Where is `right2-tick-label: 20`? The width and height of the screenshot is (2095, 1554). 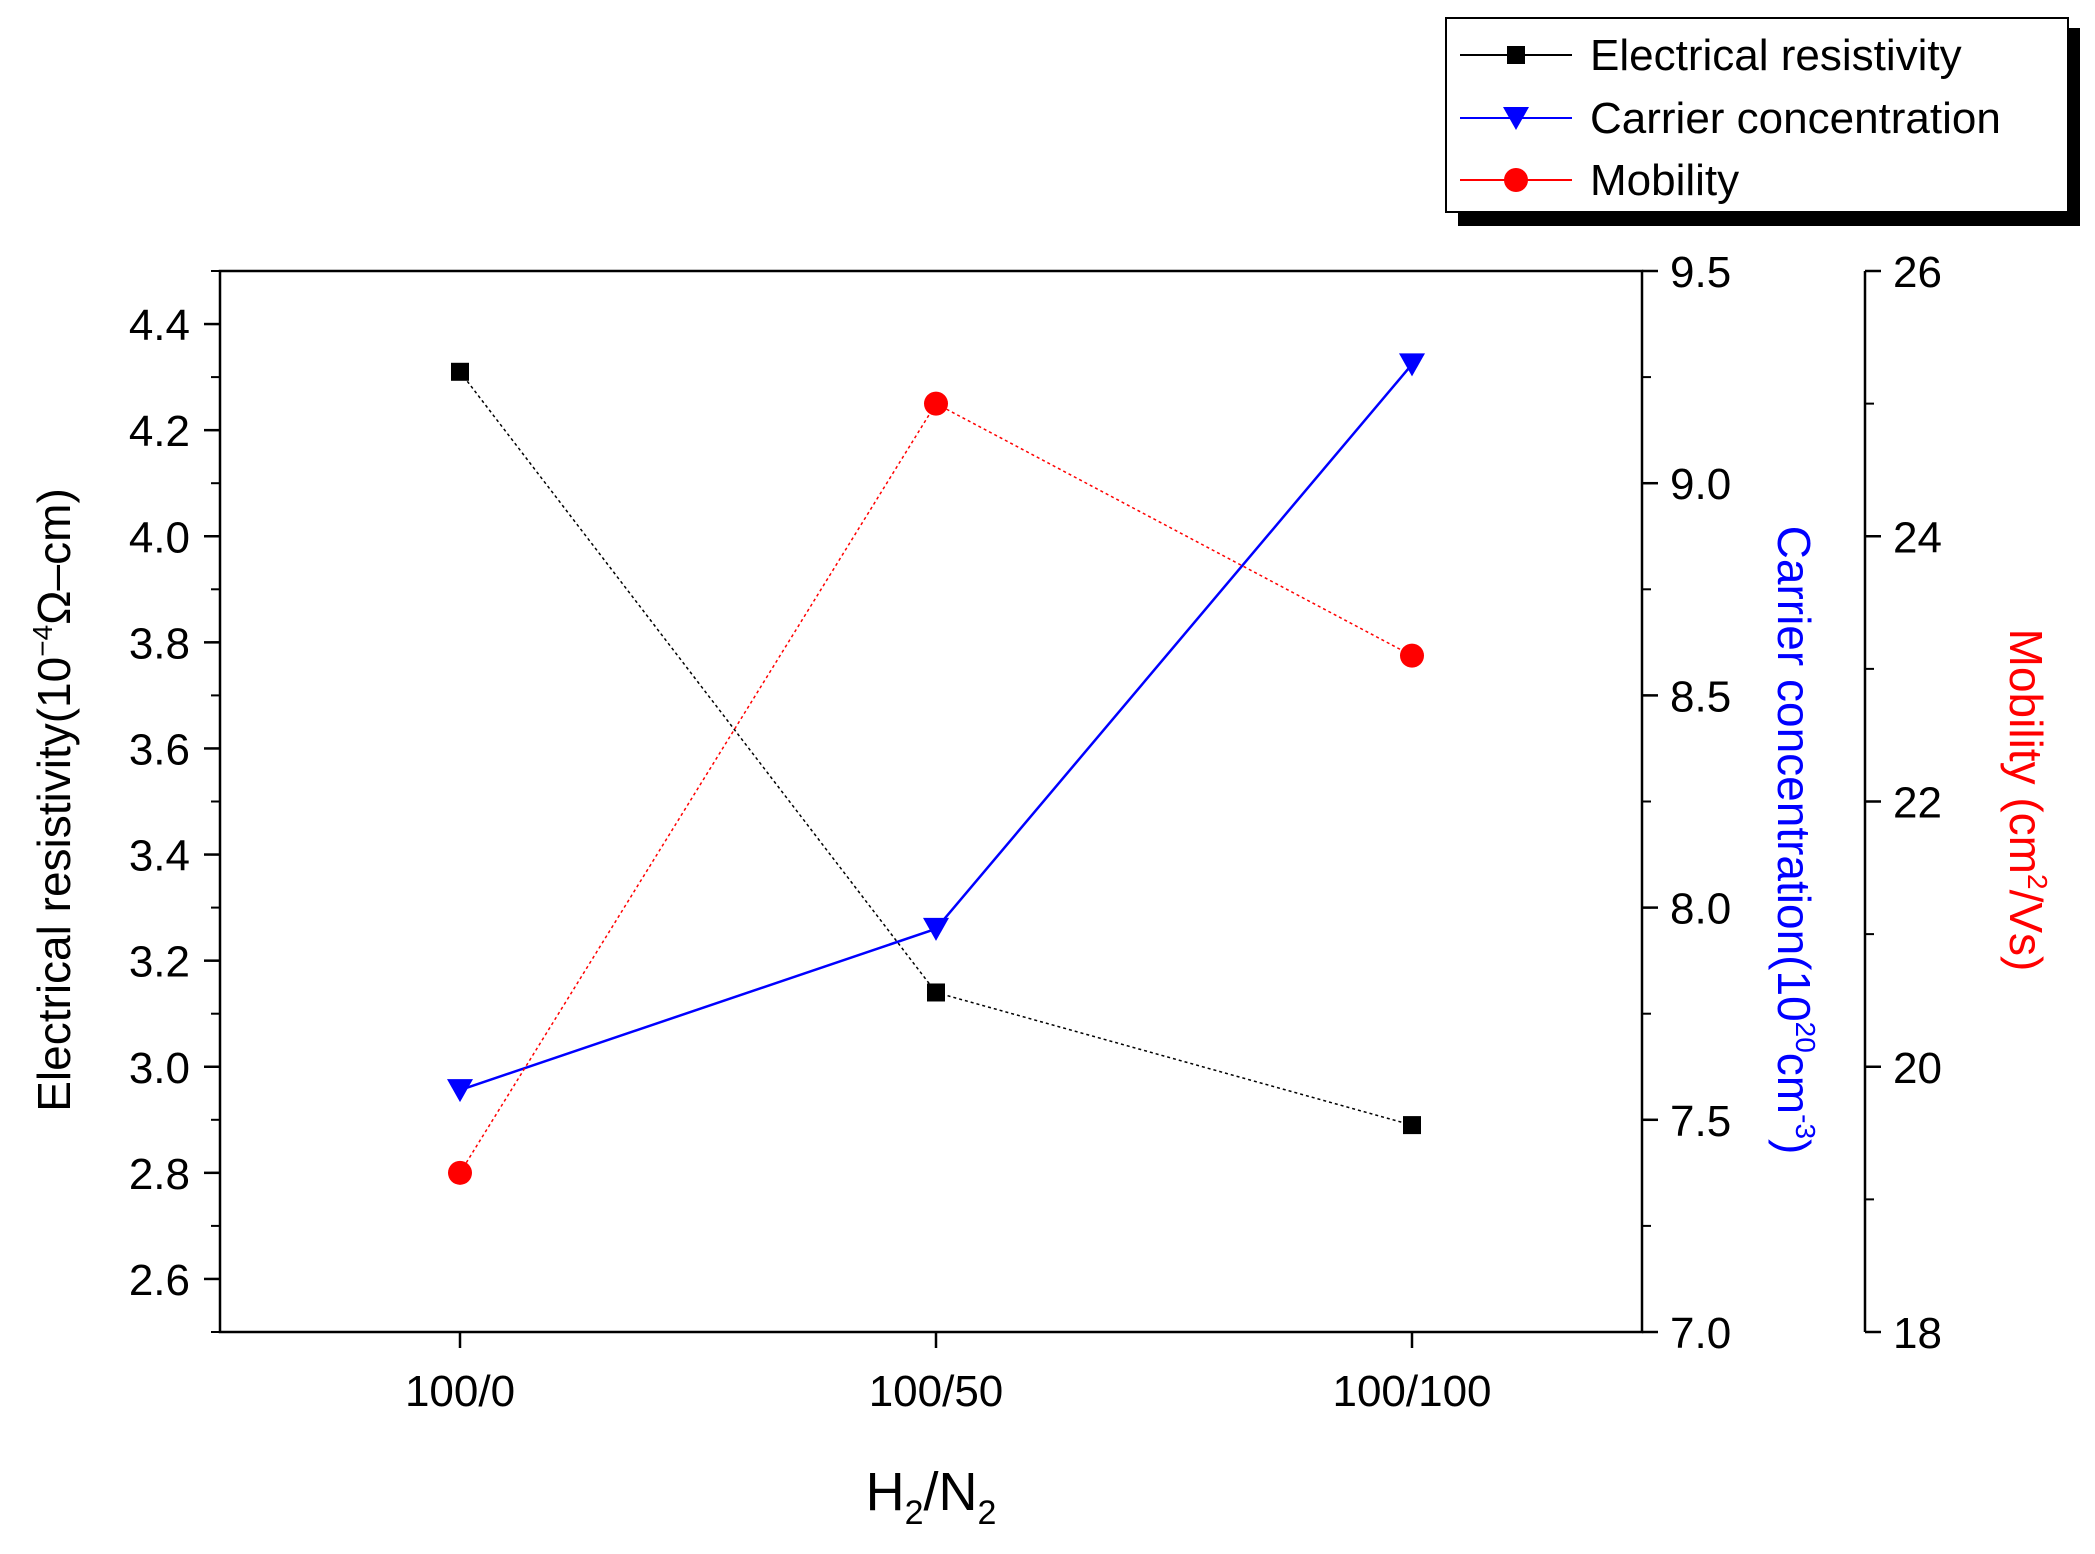
right2-tick-label: 20 is located at coordinates (1917, 1068).